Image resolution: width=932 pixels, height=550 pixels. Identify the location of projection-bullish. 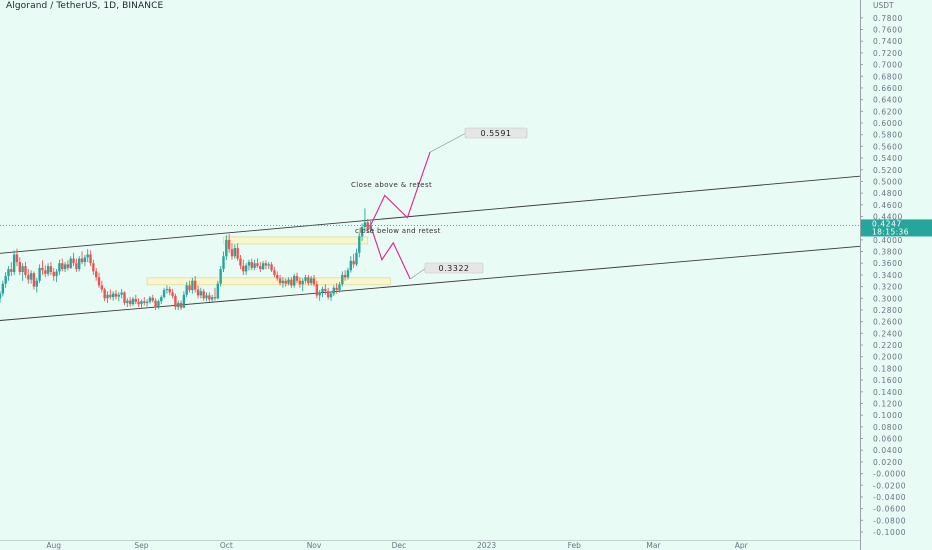
(400, 189).